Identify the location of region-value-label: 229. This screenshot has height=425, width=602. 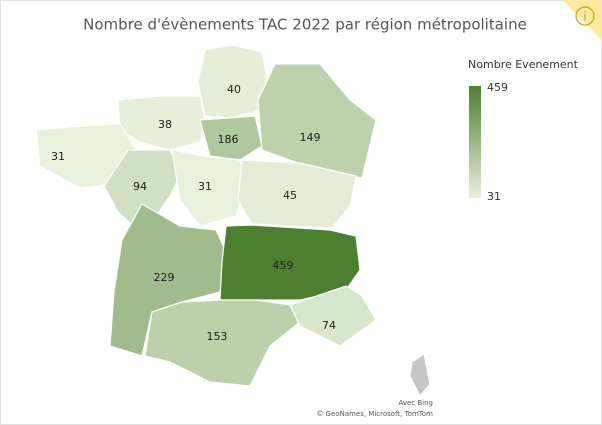
(164, 277).